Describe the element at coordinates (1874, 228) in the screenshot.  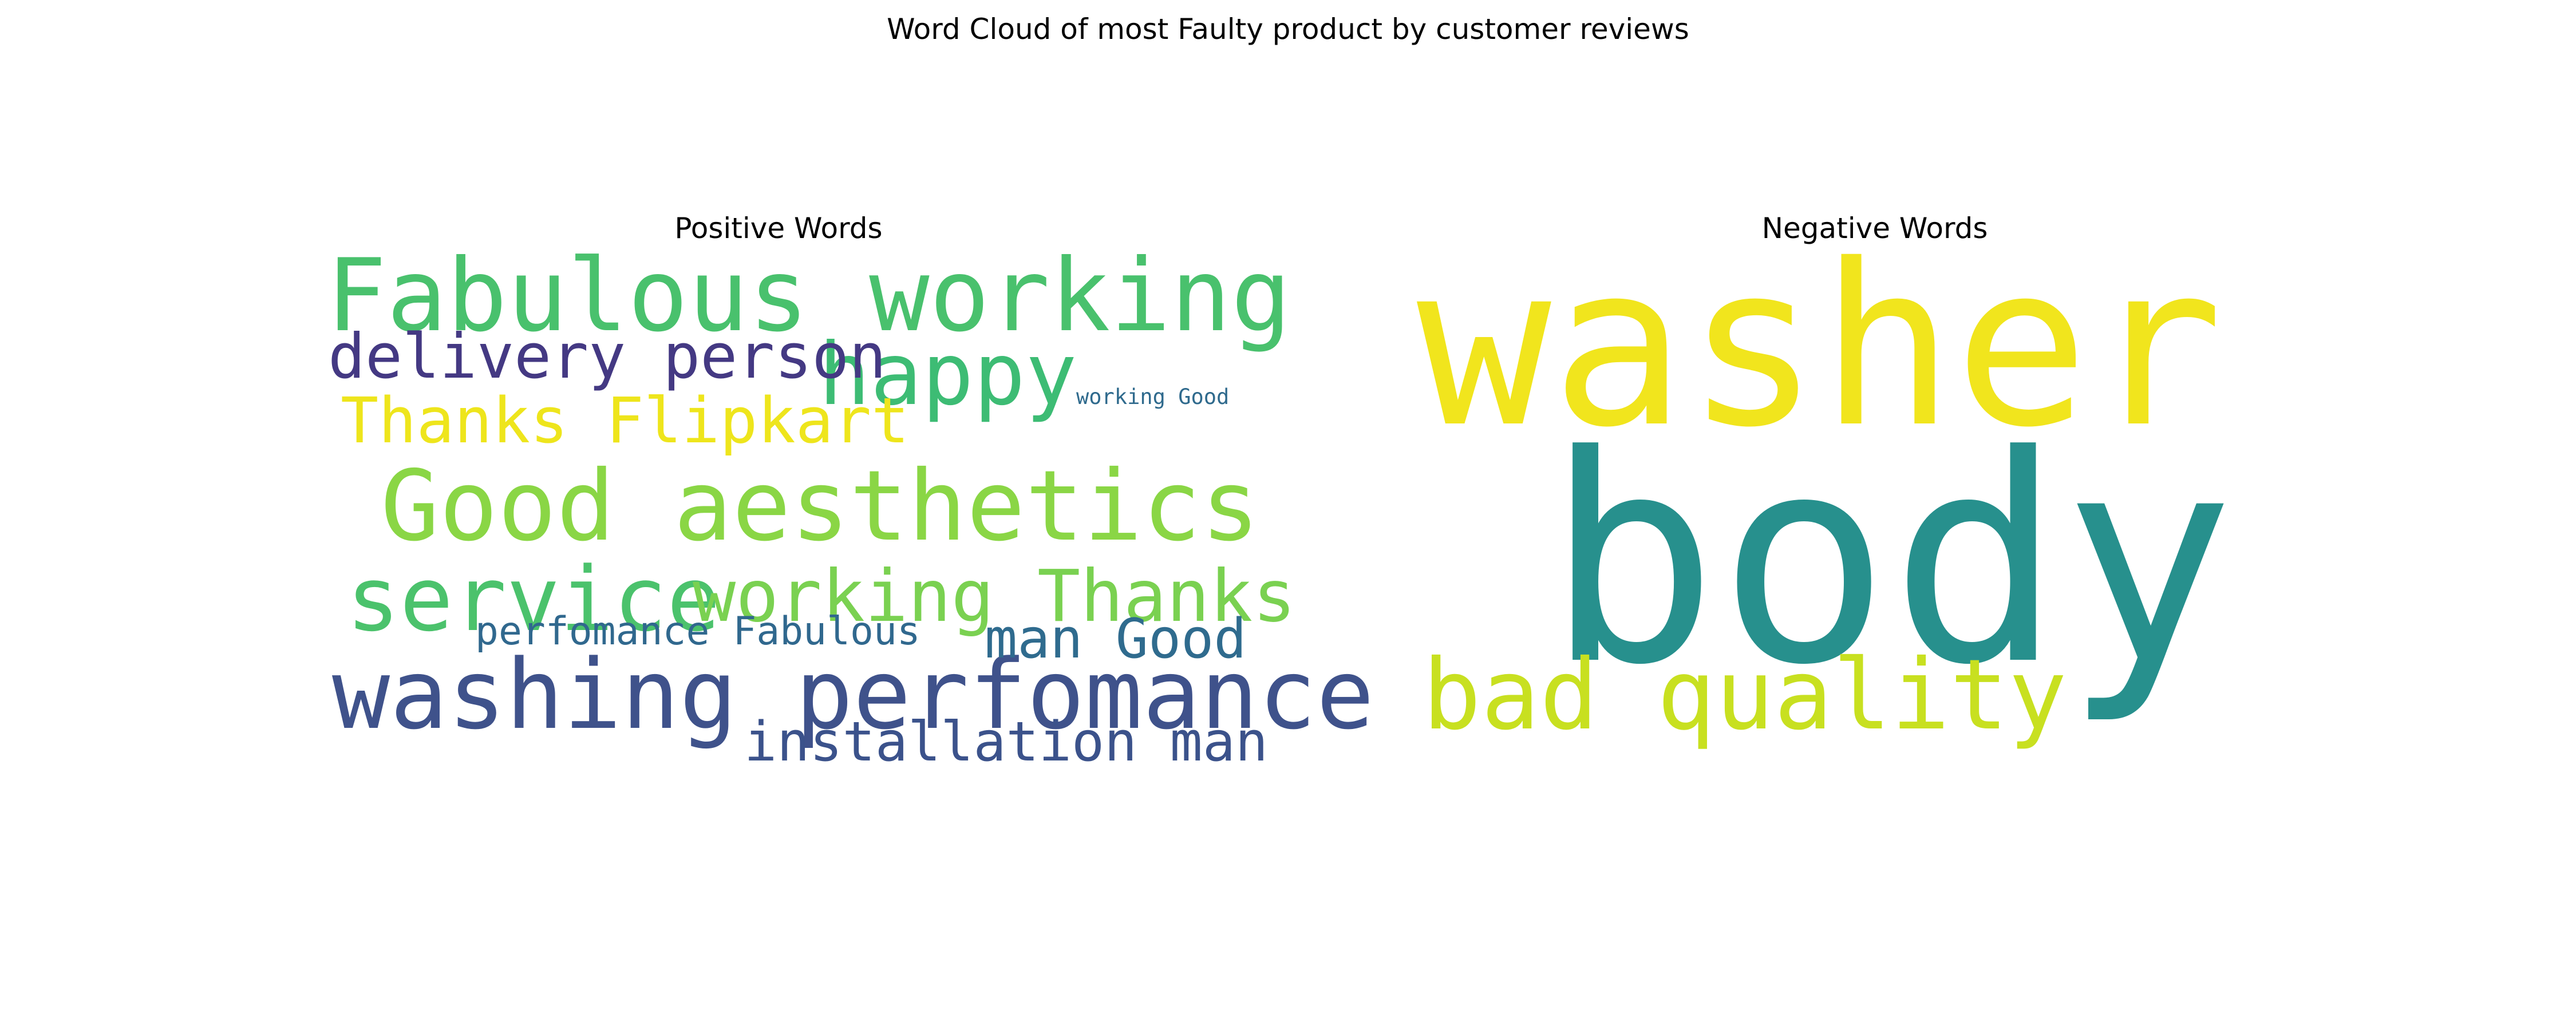
I see `negative-cloud-title: Negative Words` at that location.